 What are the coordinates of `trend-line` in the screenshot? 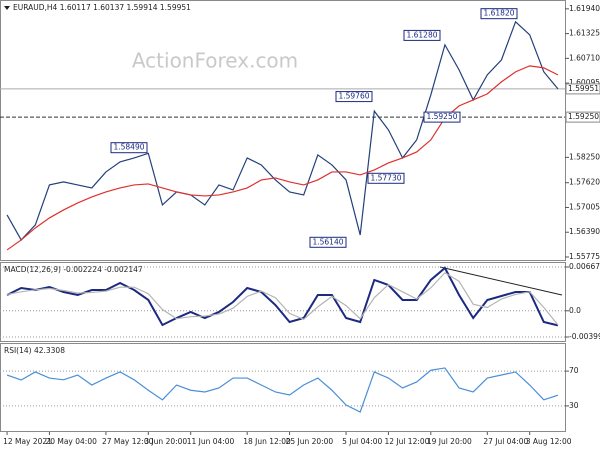 It's located at (501, 281).